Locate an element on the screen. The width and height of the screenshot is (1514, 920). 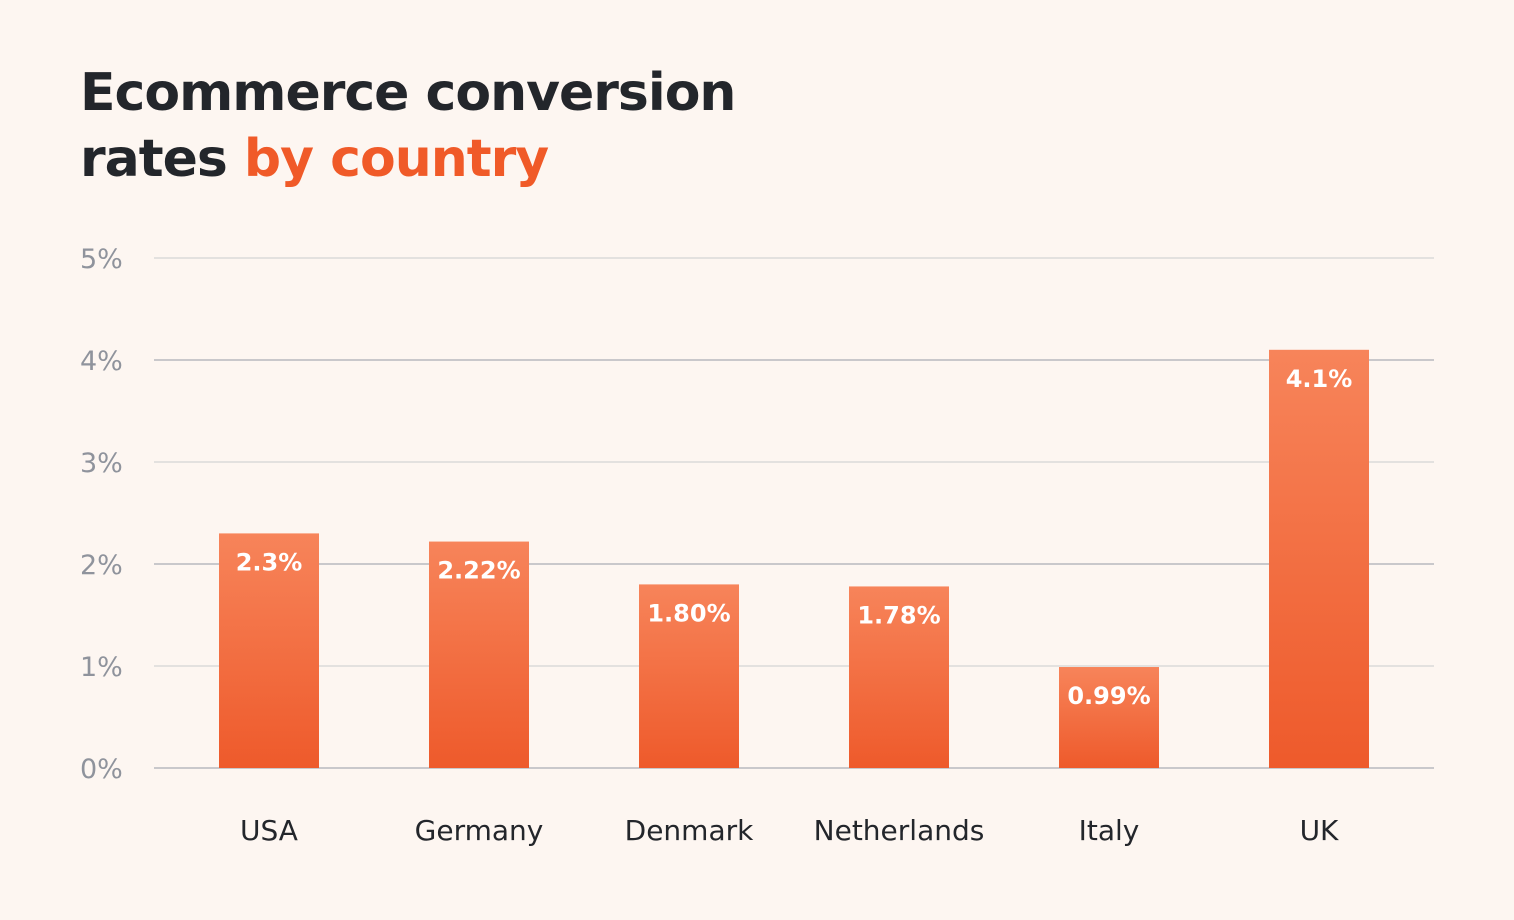
y-tick-label: 3% is located at coordinates (101, 463).